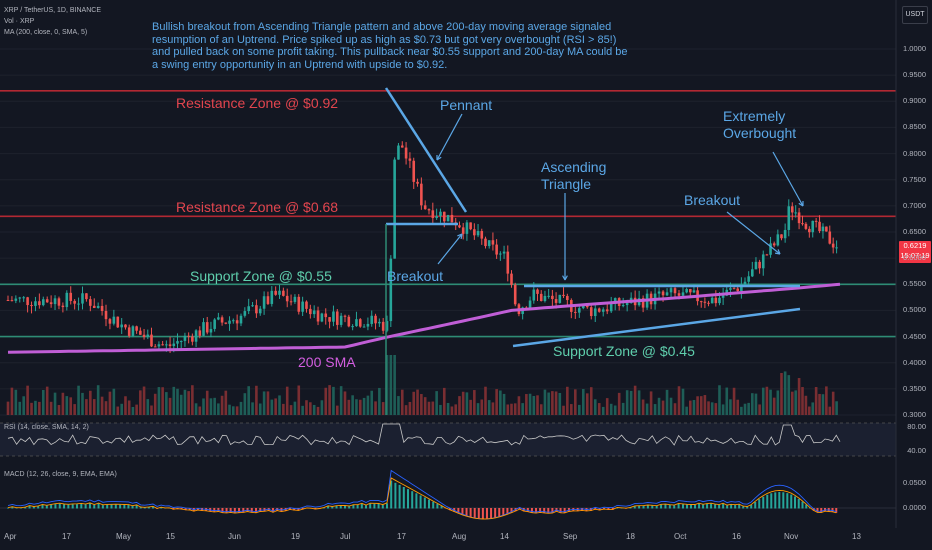  What do you see at coordinates (777, 252) in the screenshot?
I see `breakout-arrow-2-head` at bounding box center [777, 252].